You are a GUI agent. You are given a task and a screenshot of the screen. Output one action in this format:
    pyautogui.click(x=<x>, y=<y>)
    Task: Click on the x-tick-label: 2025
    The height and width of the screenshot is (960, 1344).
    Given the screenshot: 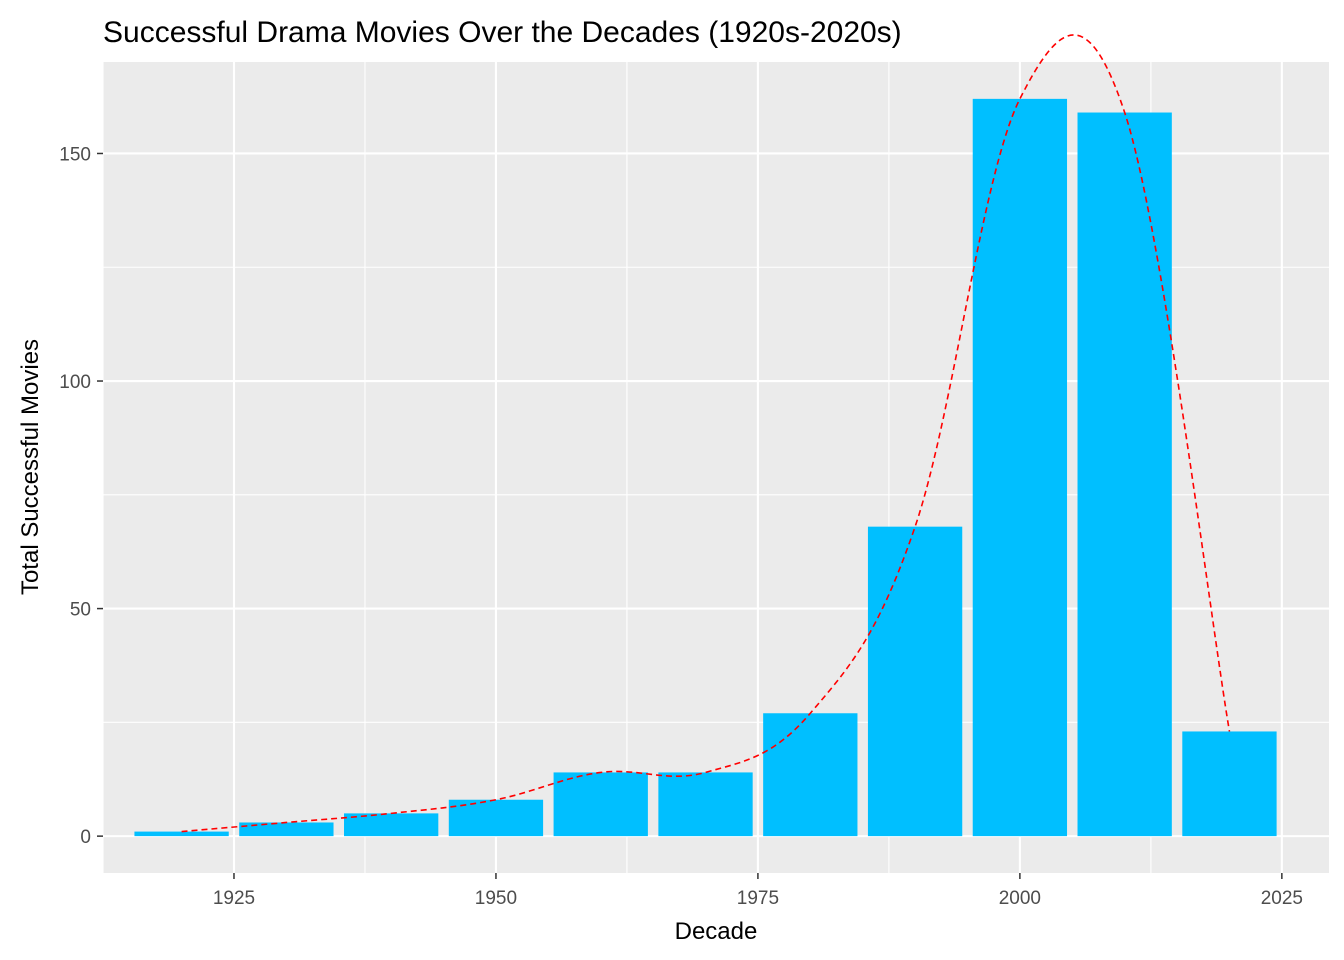 What is the action you would take?
    pyautogui.click(x=1282, y=898)
    